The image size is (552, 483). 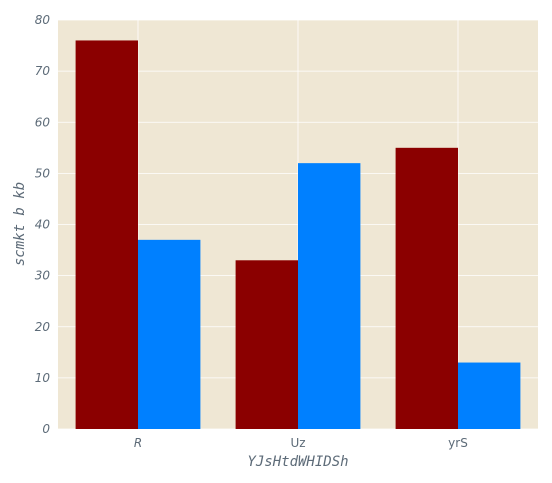 What do you see at coordinates (329, 296) in the screenshot?
I see `bar-series-1-Uz` at bounding box center [329, 296].